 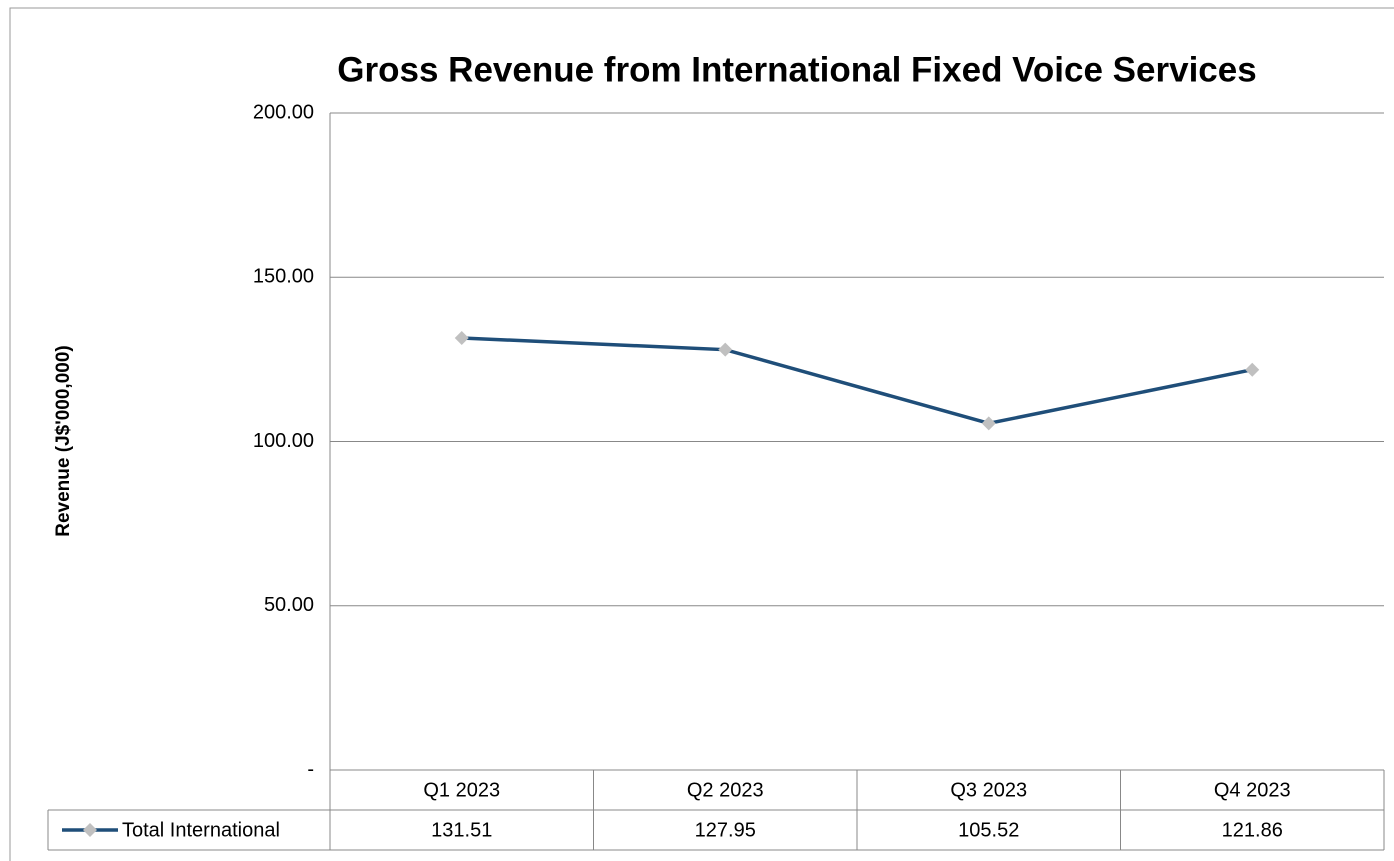 What do you see at coordinates (988, 830) in the screenshot?
I see `table-value: 105.52` at bounding box center [988, 830].